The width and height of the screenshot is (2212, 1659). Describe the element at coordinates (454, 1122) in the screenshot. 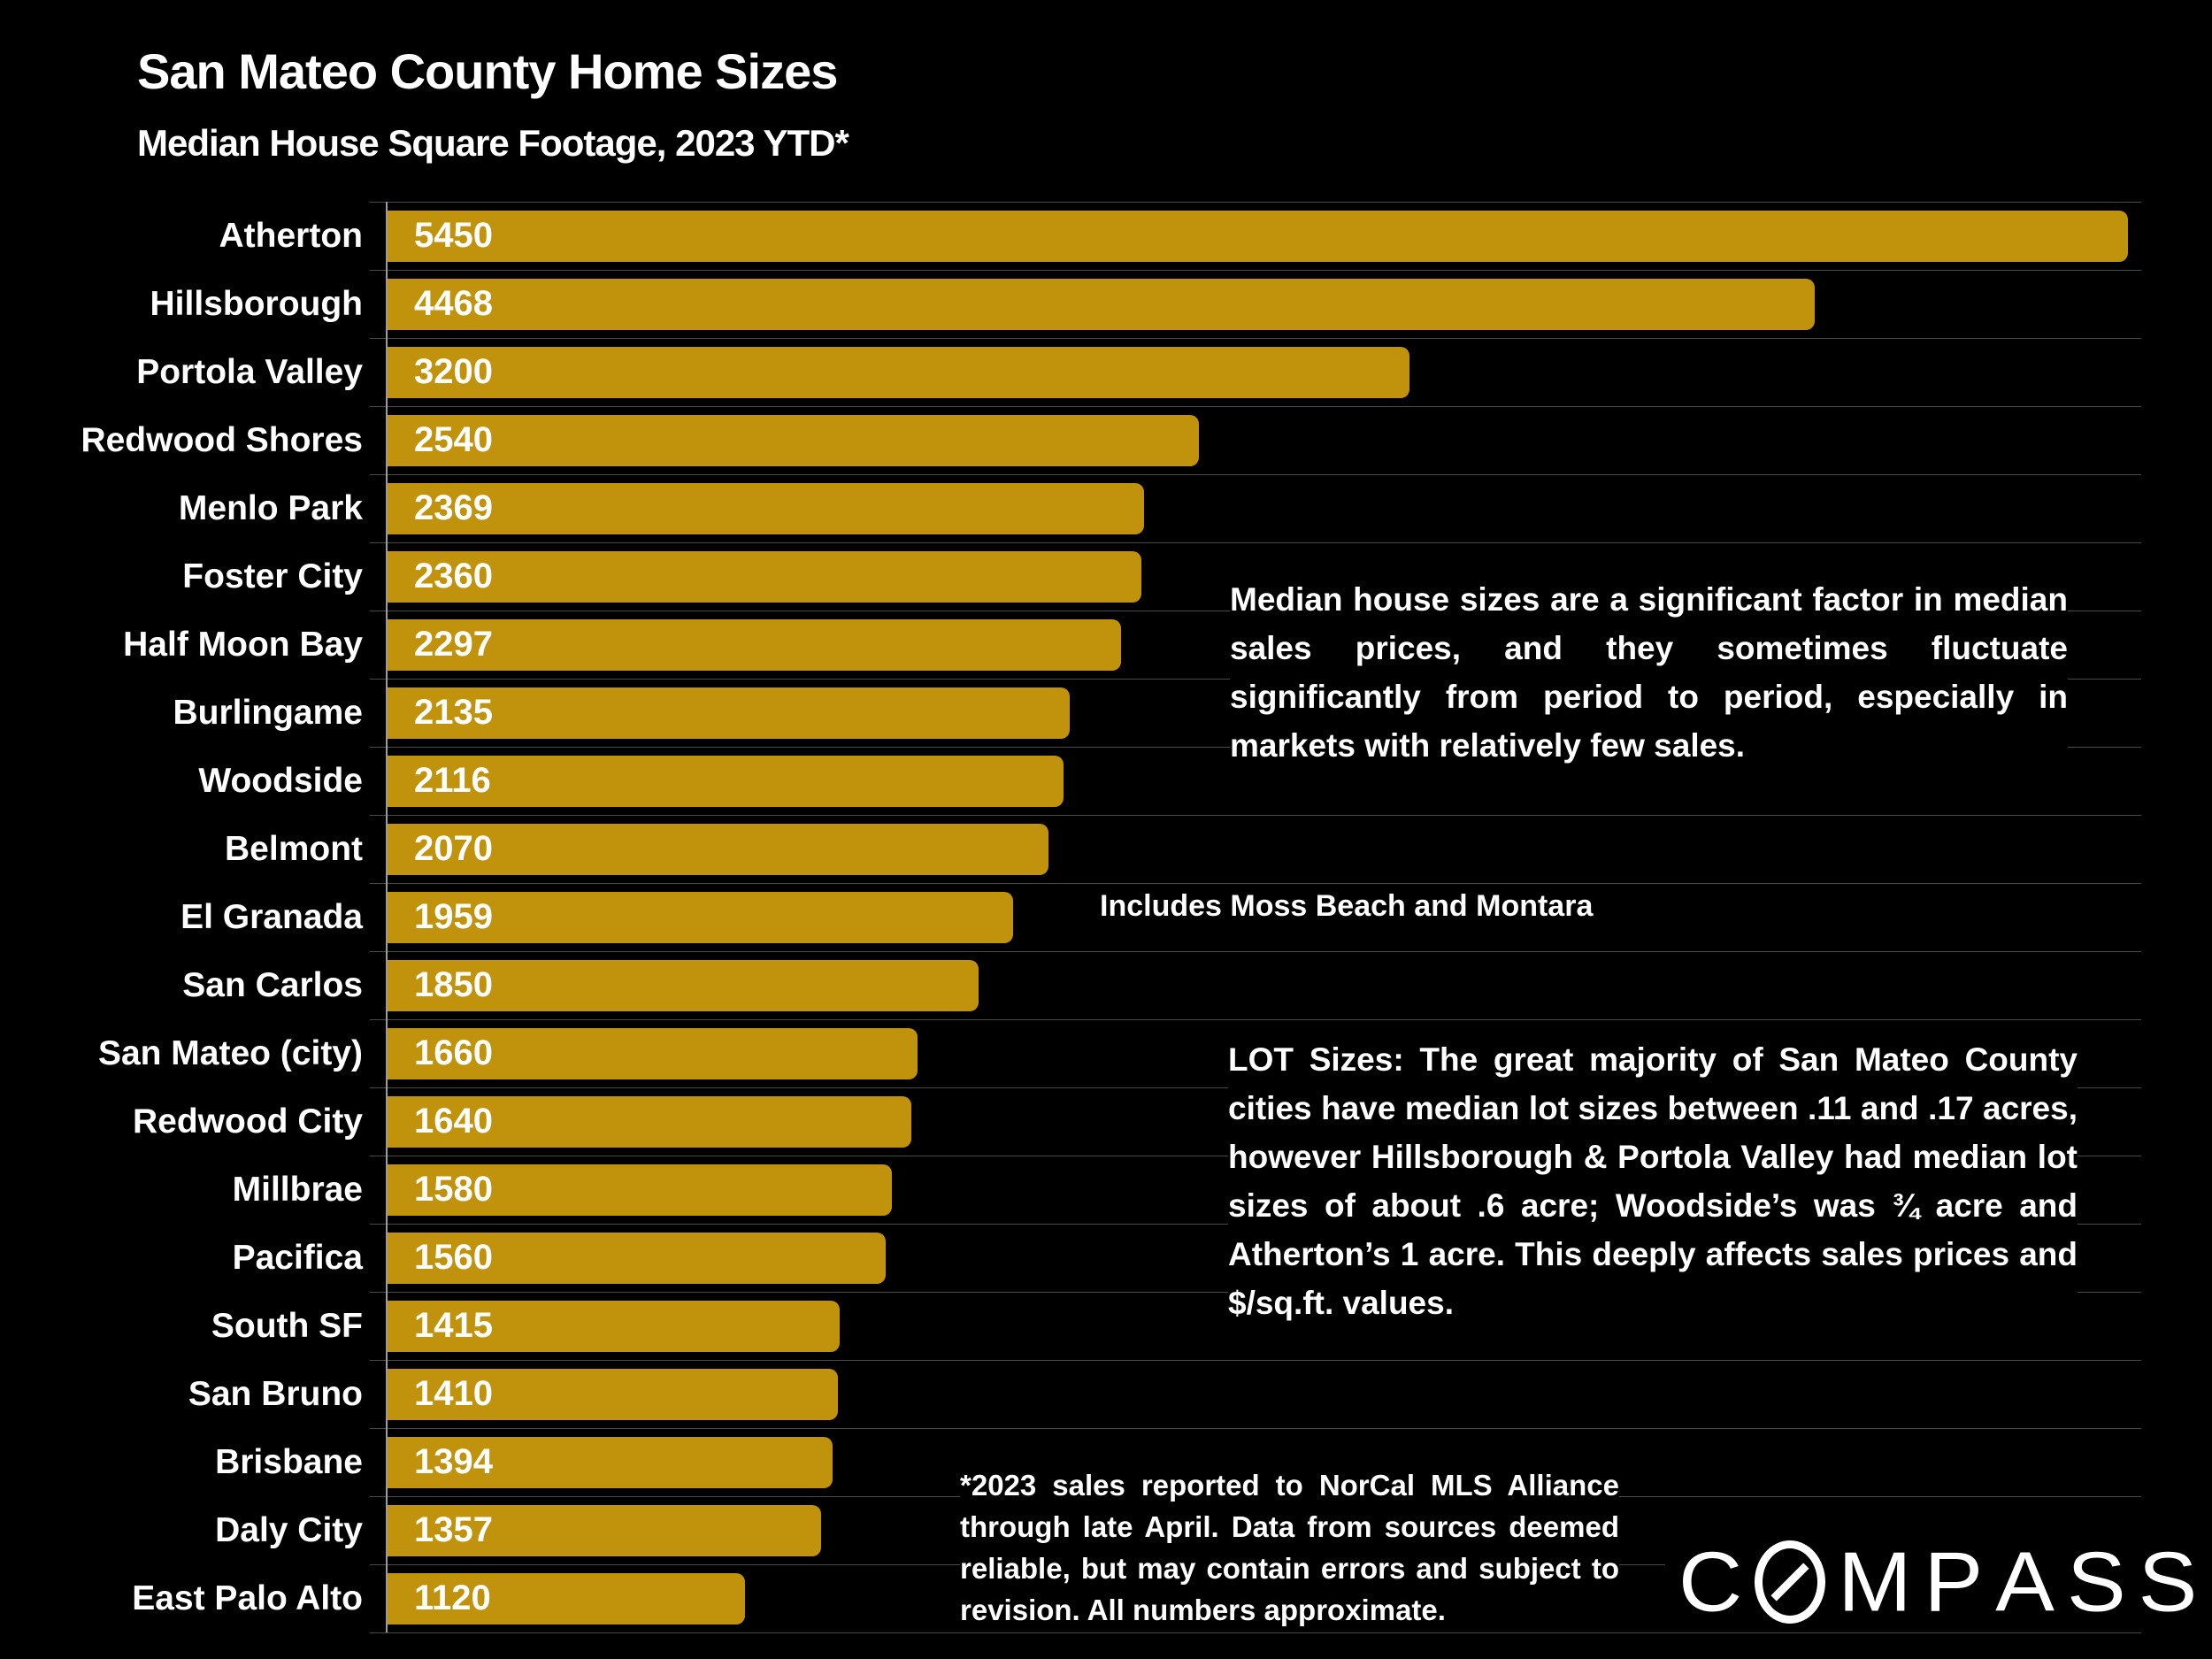

I see `bar-value-label: 1640` at that location.